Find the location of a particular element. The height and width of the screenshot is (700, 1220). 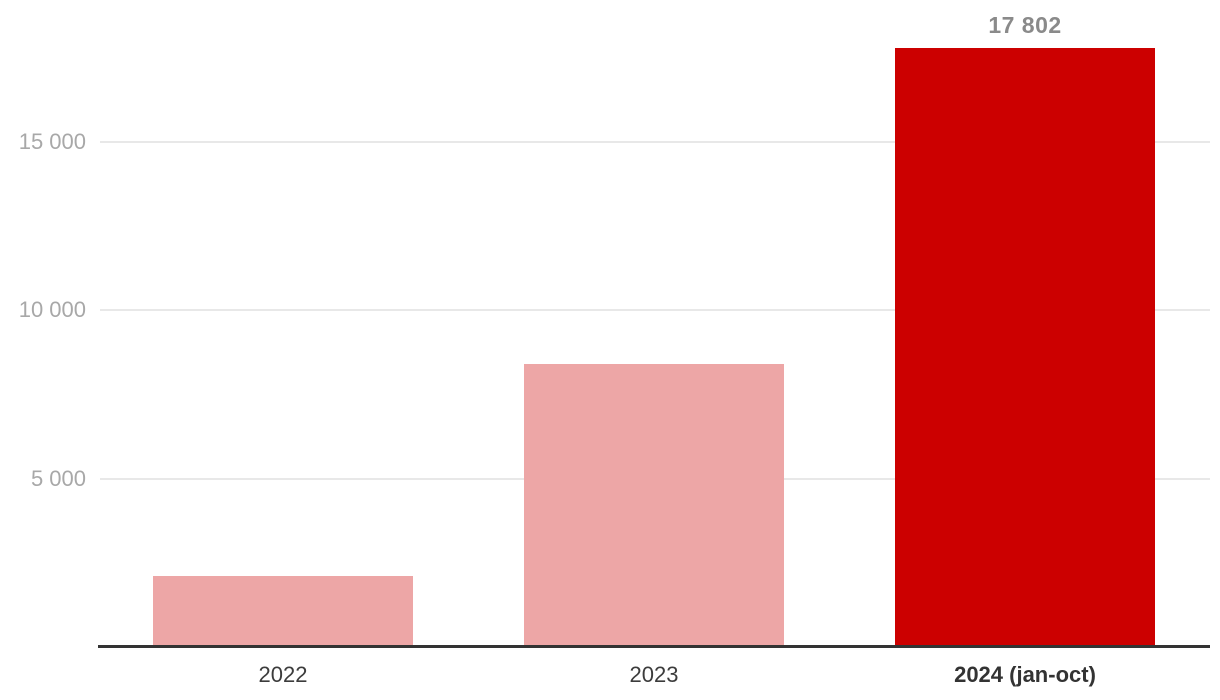

x-category-label: 2022 is located at coordinates (283, 674).